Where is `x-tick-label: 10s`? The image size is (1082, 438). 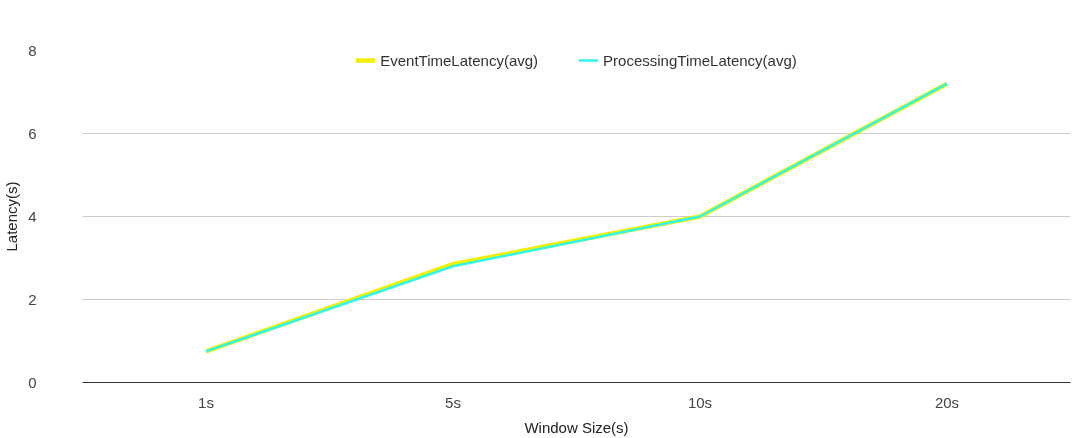 x-tick-label: 10s is located at coordinates (700, 402).